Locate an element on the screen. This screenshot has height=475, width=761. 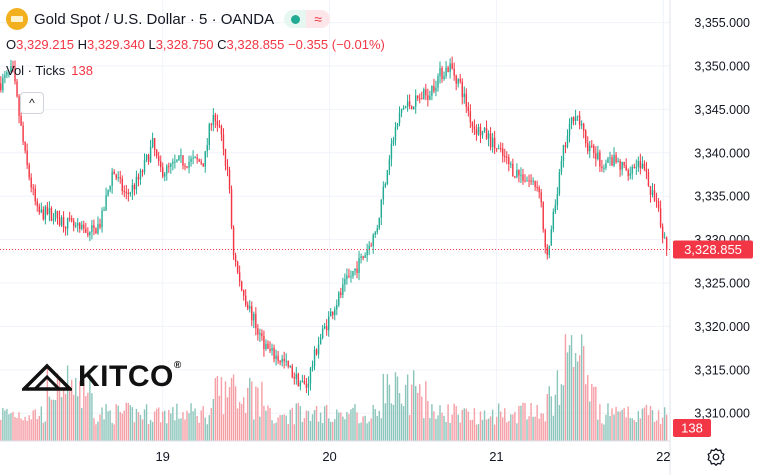
symbol-title: Gold Spot / U.S. Dollar · 5 · OANDA is located at coordinates (154, 19).